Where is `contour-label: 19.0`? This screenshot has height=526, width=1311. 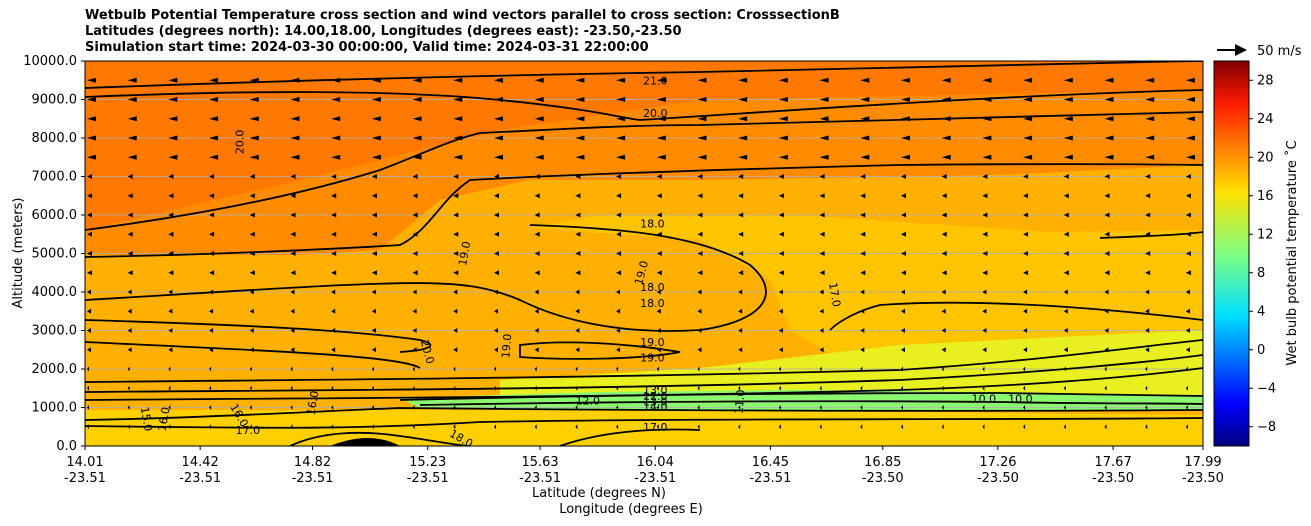 contour-label: 19.0 is located at coordinates (652, 357).